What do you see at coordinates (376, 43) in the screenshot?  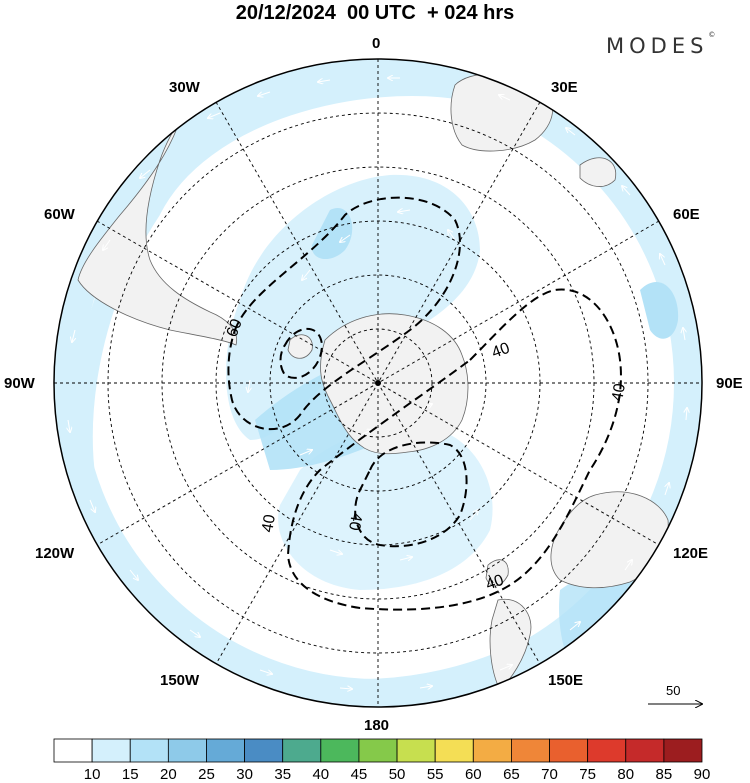 I see `lon-label-0: 0` at bounding box center [376, 43].